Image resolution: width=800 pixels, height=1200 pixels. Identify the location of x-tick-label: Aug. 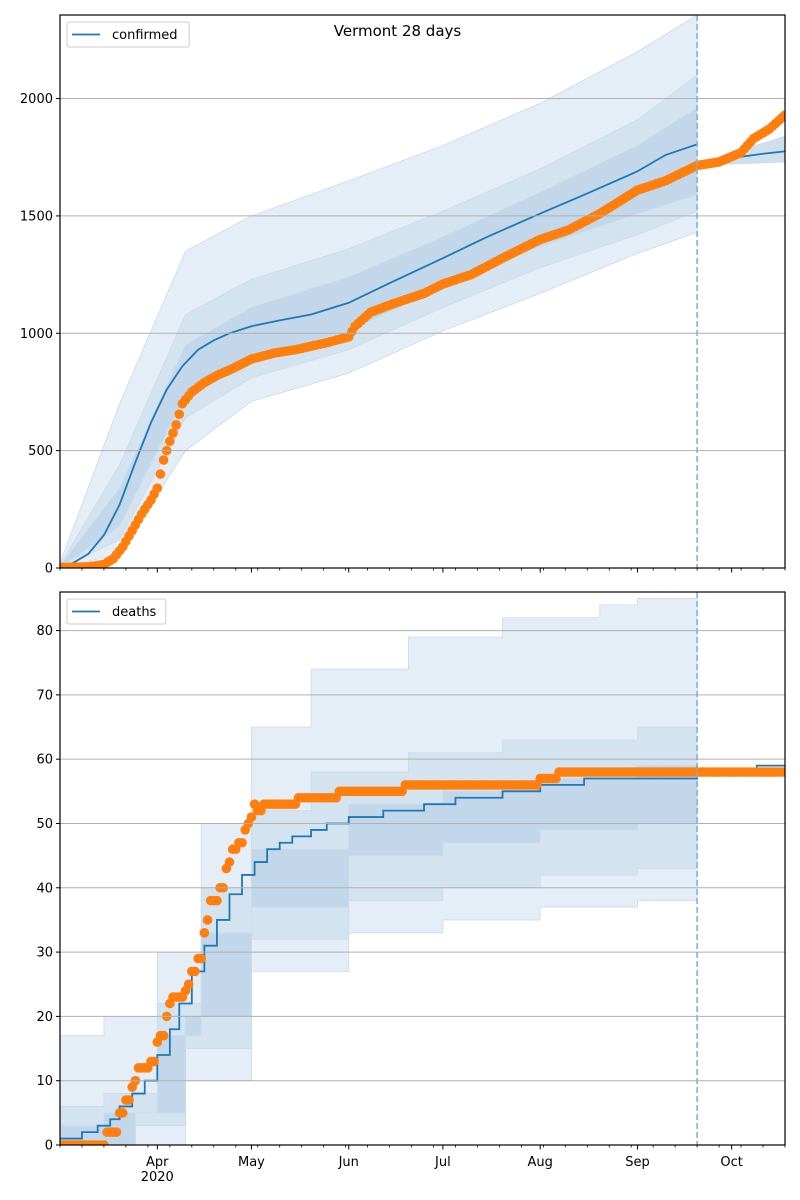
(539, 1162).